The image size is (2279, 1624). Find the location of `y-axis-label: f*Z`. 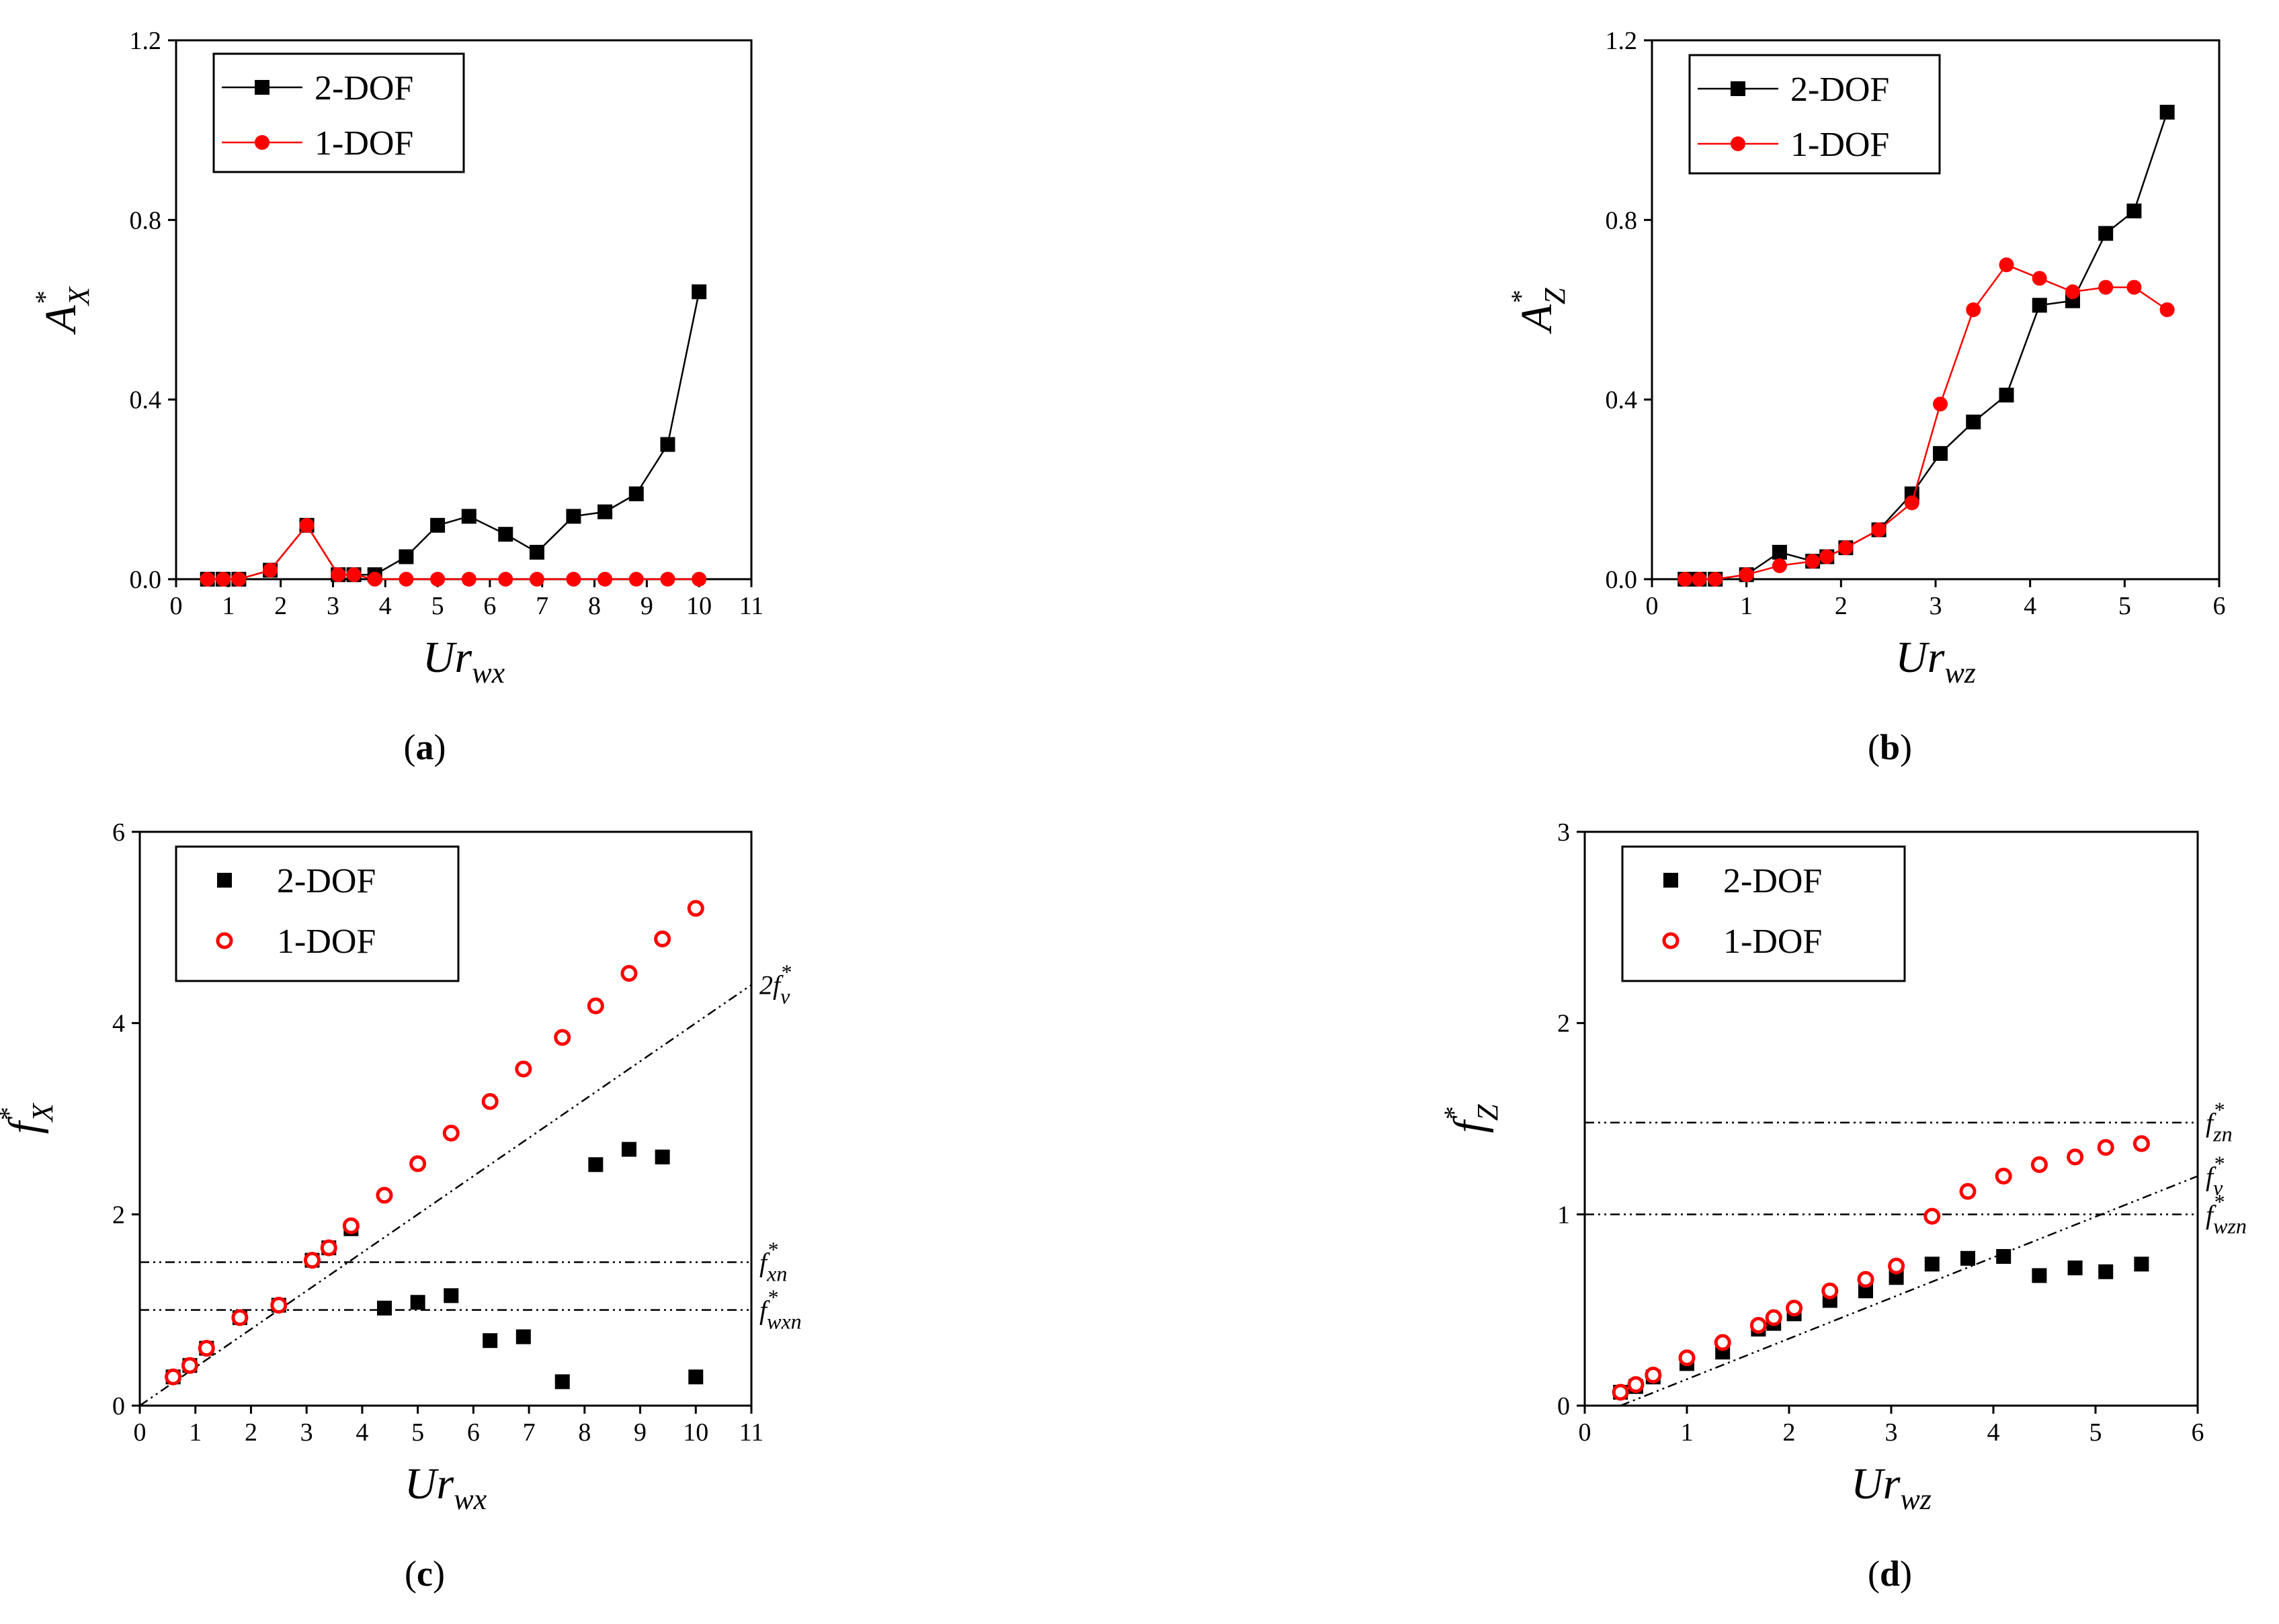

y-axis-label: f*Z is located at coordinates (1471, 1118).